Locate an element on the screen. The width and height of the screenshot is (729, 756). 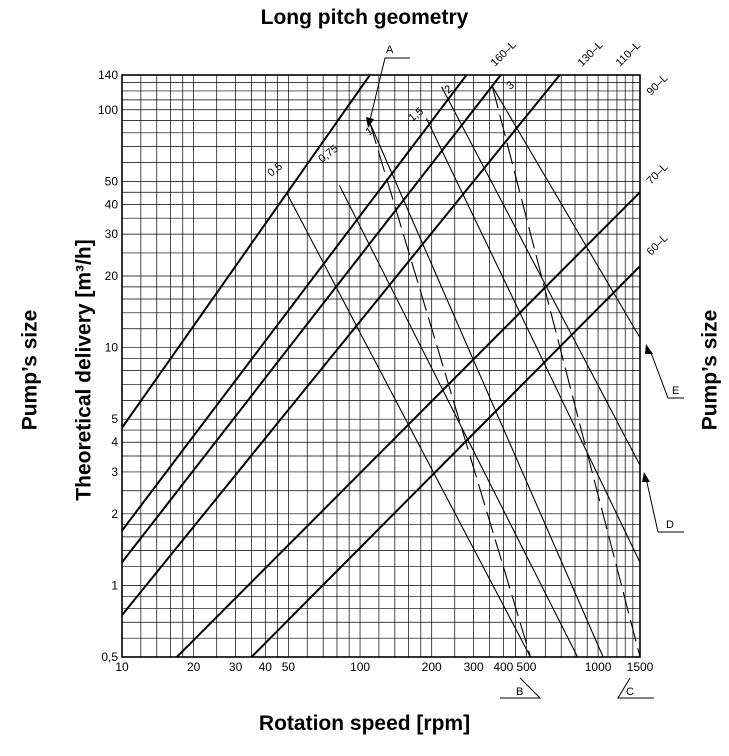
y-tick-label: 40 is located at coordinates (112, 204).